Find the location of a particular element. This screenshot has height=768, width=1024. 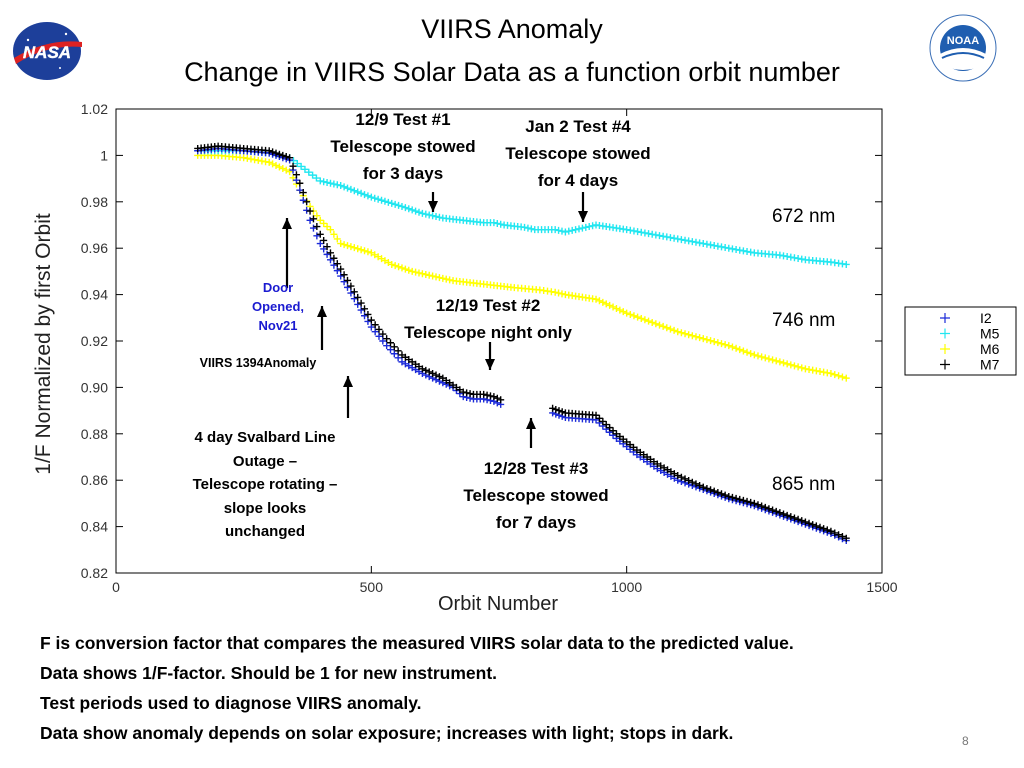

legend-marker is located at coordinates (945, 333).